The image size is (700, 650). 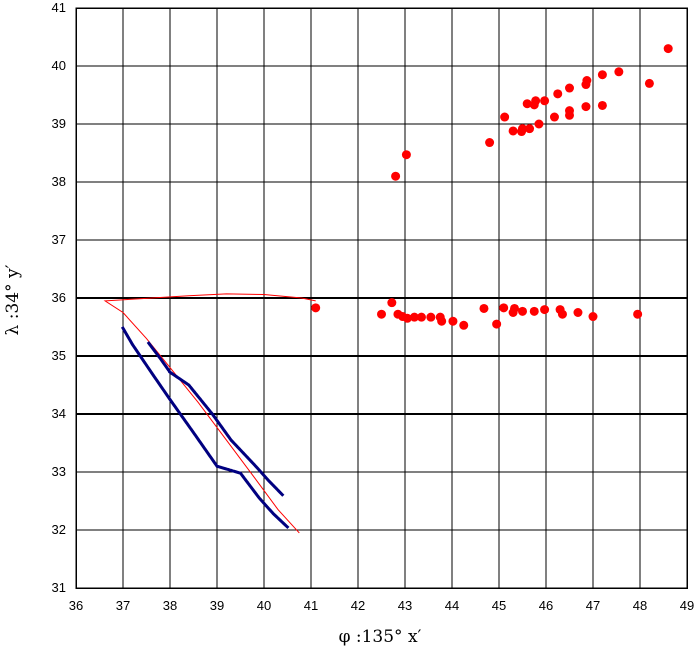 I want to click on x-tick-label: 40, so click(x=264, y=605).